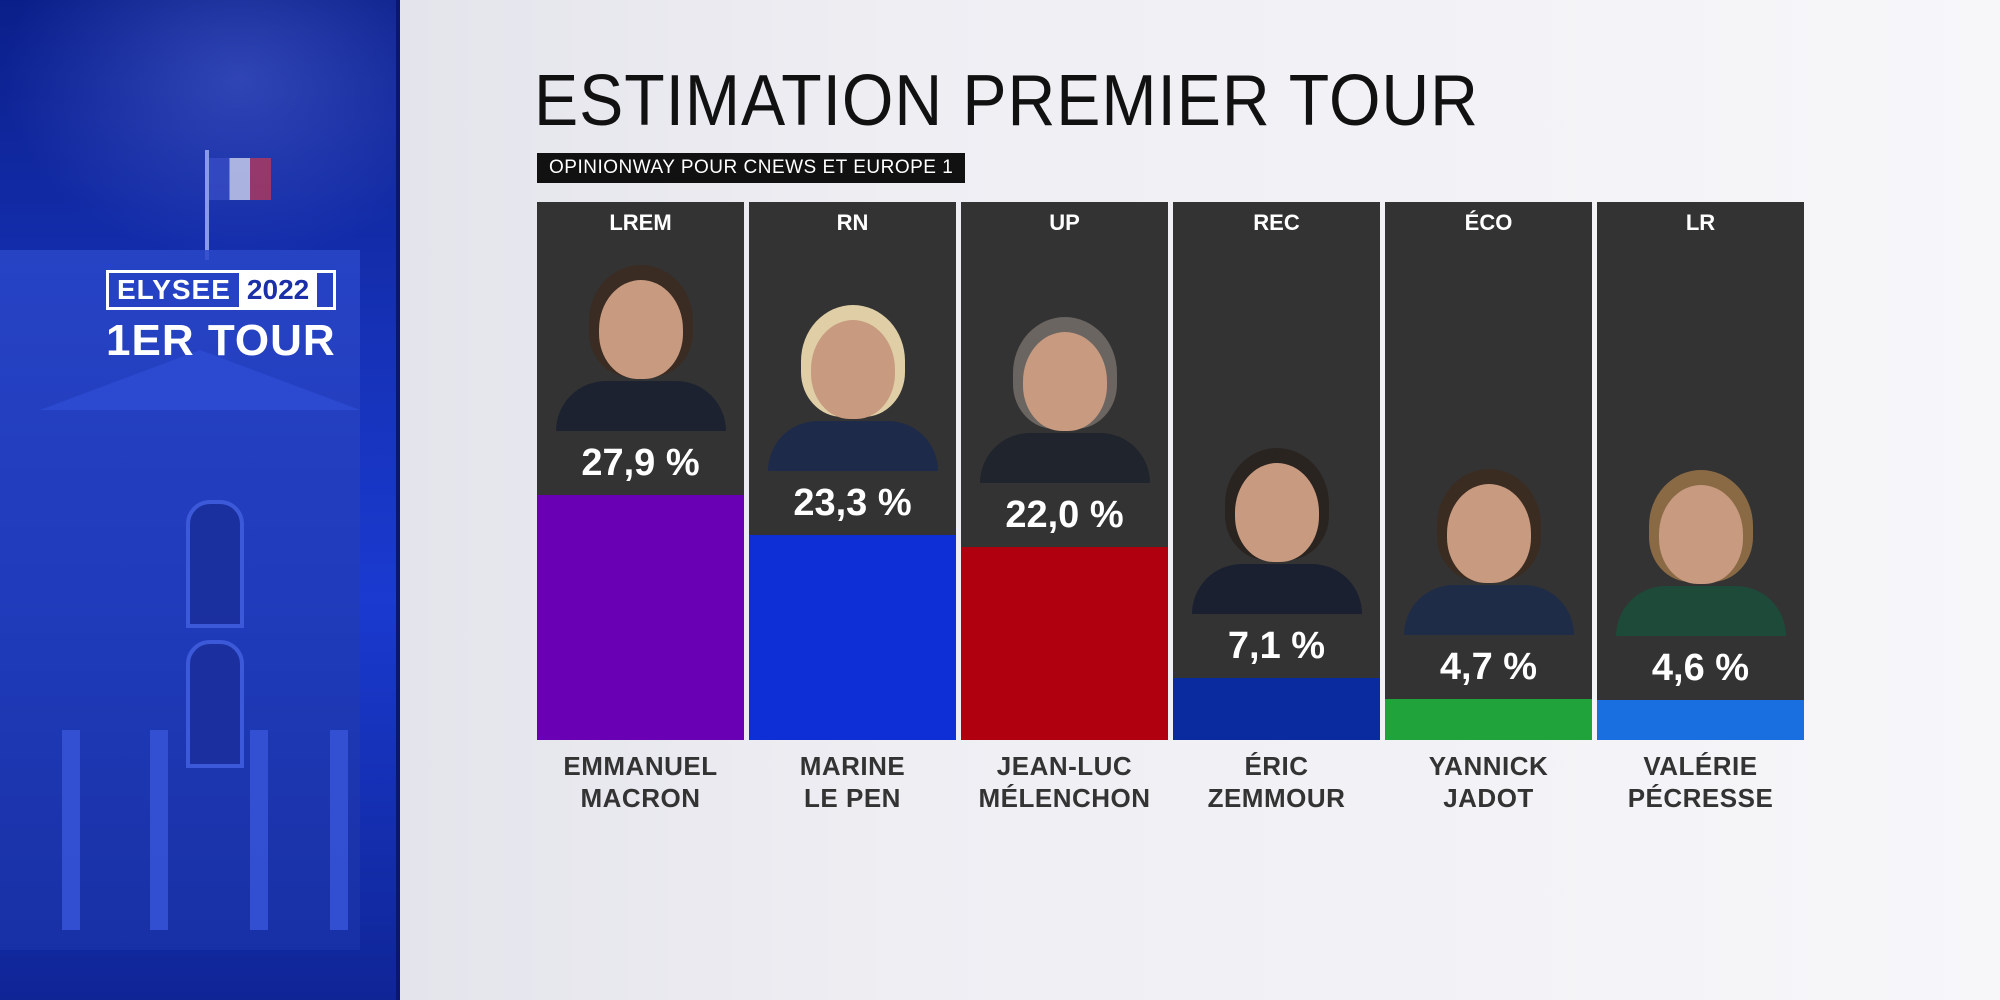 Image resolution: width=2000 pixels, height=1000 pixels. What do you see at coordinates (221, 340) in the screenshot?
I see `badge-round: 1ER TOUR` at bounding box center [221, 340].